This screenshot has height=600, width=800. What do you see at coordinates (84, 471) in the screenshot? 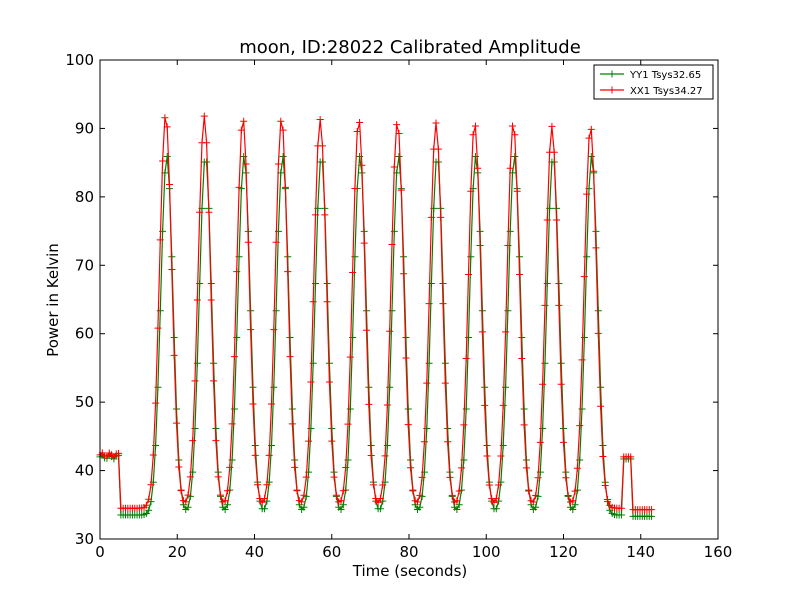
I see `y-tick-label: 40` at bounding box center [84, 471].